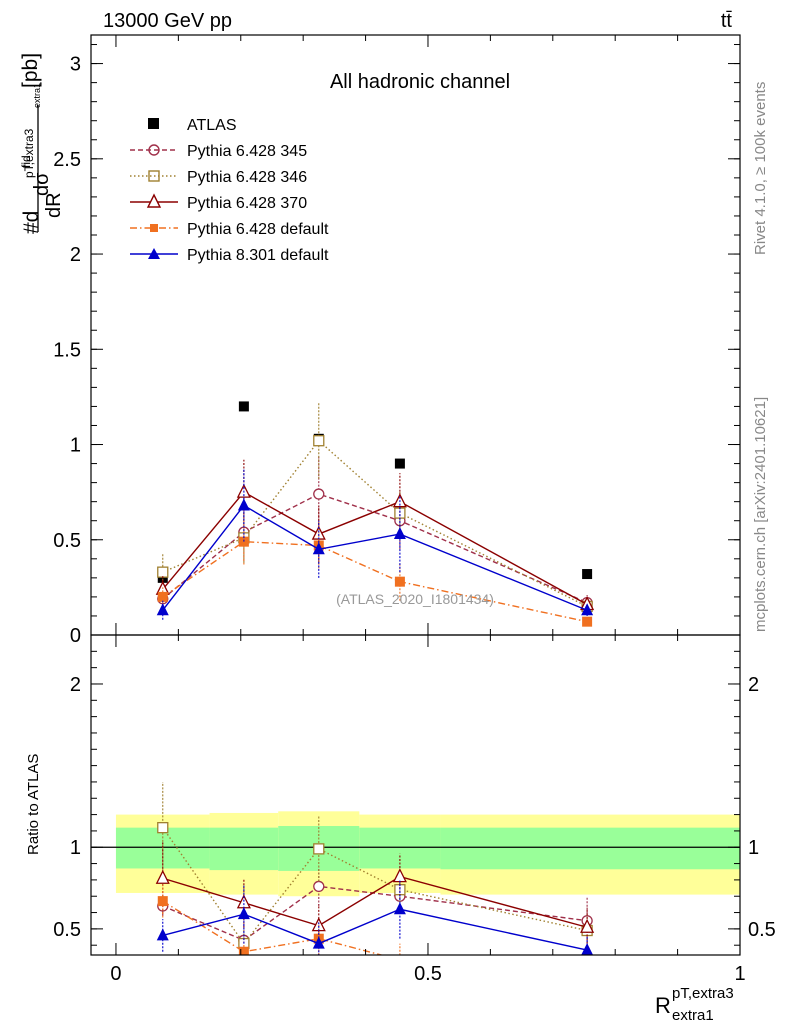 The width and height of the screenshot is (786, 1024). What do you see at coordinates (154, 228) in the screenshot?
I see `legend-marker-p6def` at bounding box center [154, 228].